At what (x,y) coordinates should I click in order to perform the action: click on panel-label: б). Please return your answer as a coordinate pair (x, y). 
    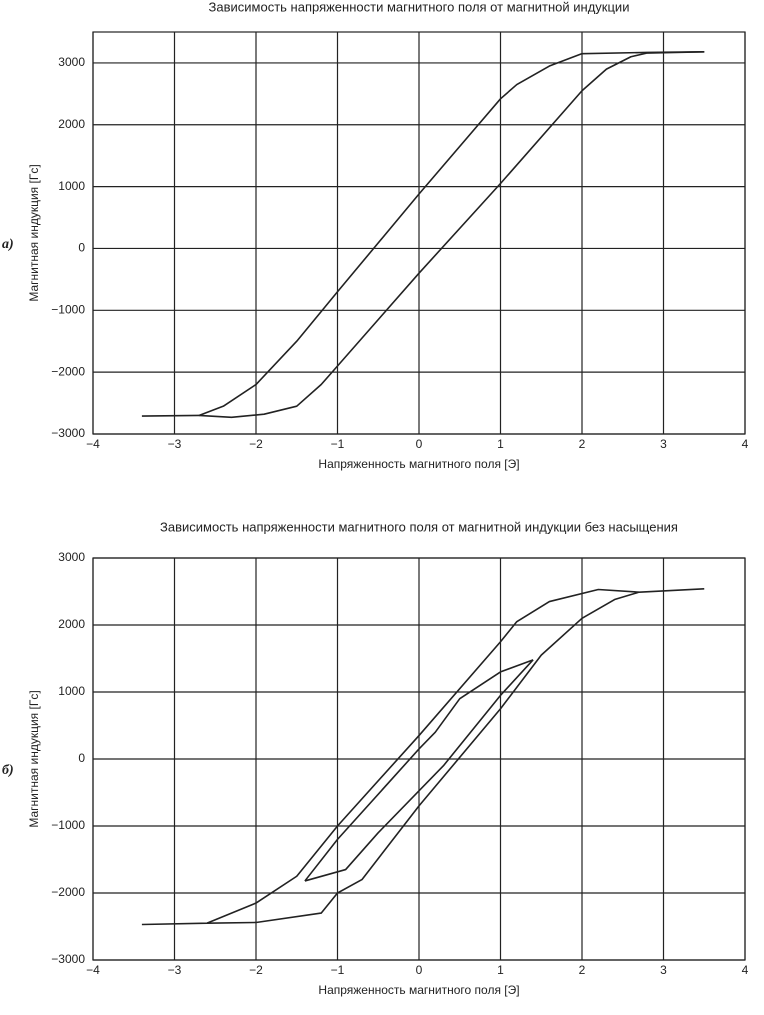
    Looking at the image, I should click on (8, 770).